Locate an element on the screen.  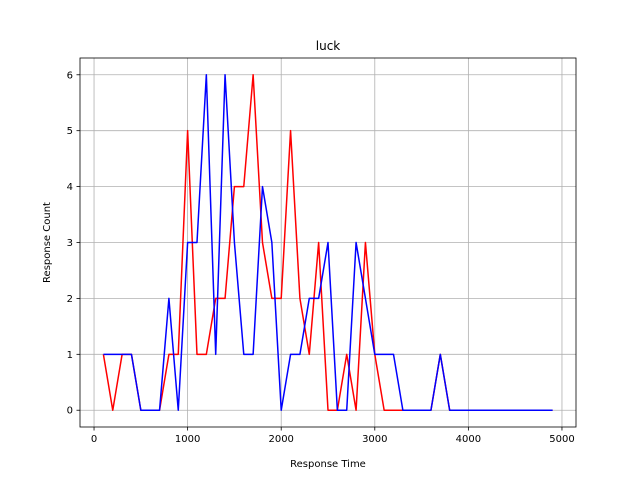
x-axis-ticks: 0 1000 2000 3000 4000 5000 is located at coordinates (333, 436).